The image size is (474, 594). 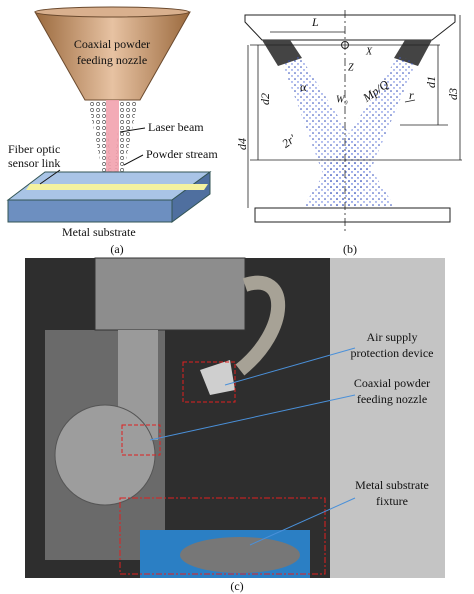 What do you see at coordinates (112, 12) in the screenshot?
I see `nozzle-top` at bounding box center [112, 12].